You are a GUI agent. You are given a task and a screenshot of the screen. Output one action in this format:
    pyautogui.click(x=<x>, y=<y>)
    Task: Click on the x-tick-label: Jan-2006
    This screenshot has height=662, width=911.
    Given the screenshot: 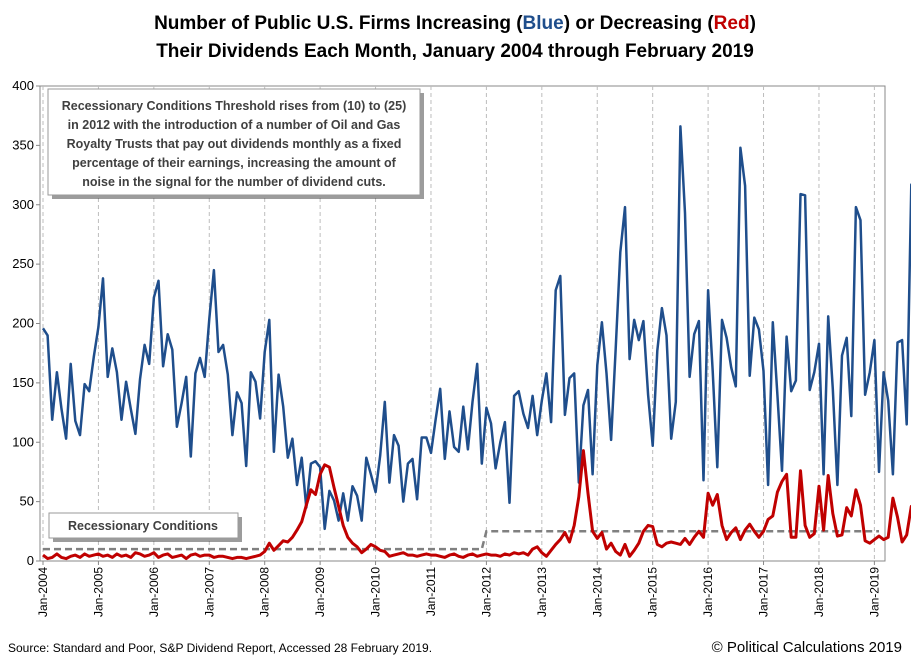 What is the action you would take?
    pyautogui.click(x=154, y=592)
    